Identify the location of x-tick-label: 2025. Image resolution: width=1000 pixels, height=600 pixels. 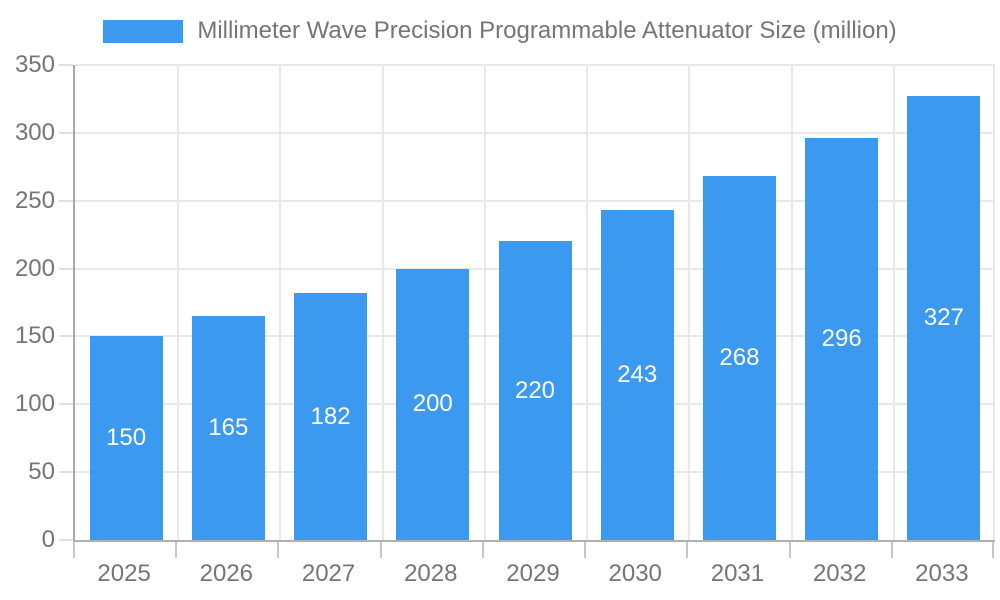
(124, 573).